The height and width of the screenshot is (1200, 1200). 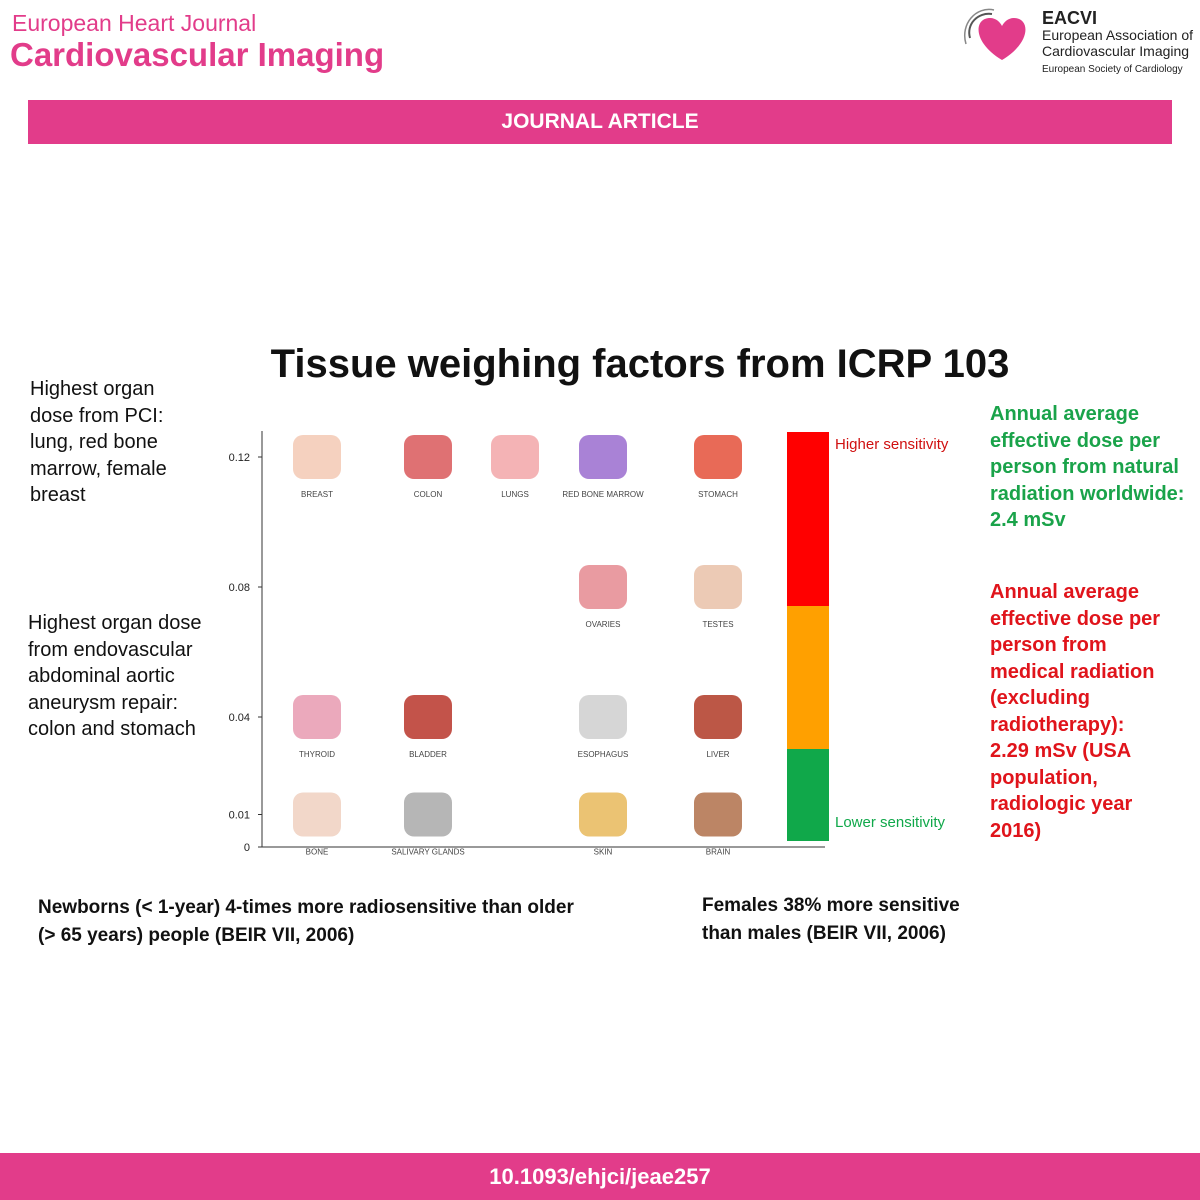 What do you see at coordinates (239, 718) in the screenshot?
I see `y-tick-label: 0.04` at bounding box center [239, 718].